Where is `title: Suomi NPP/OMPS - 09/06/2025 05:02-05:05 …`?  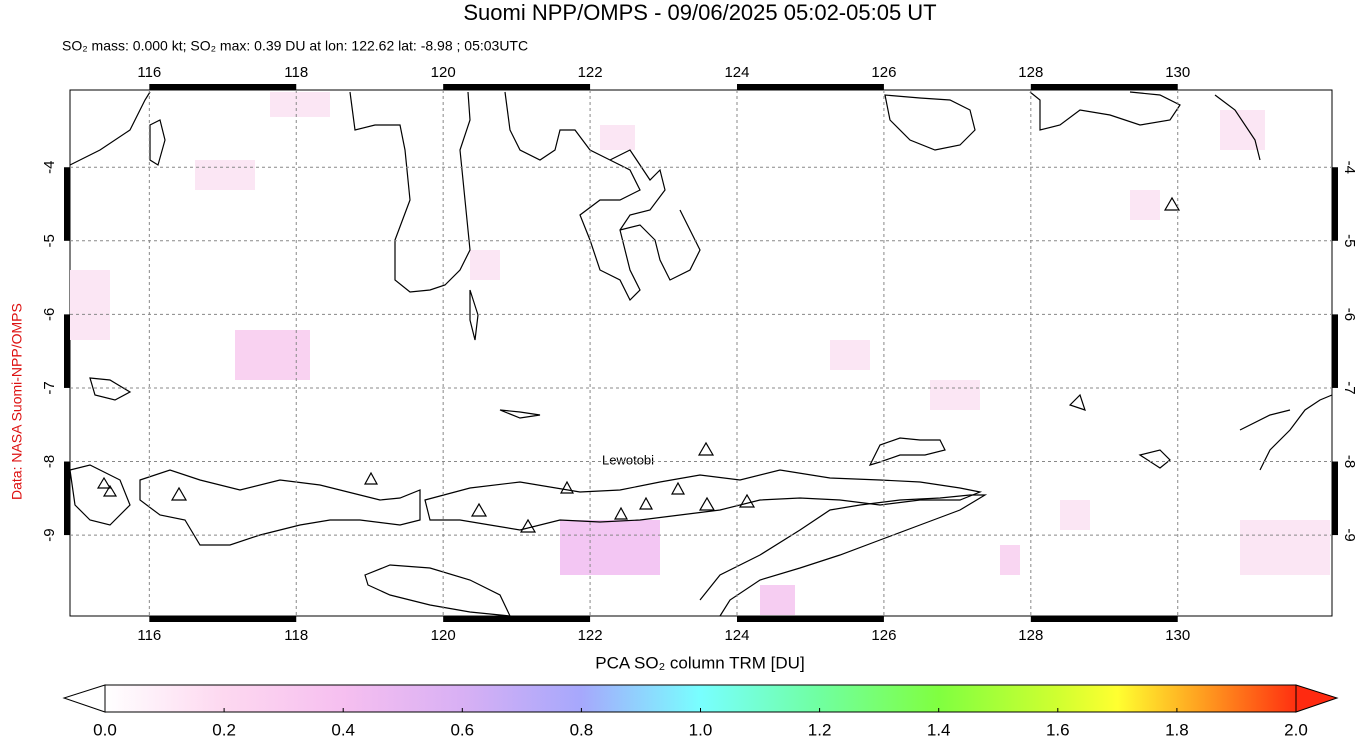
title: Suomi NPP/OMPS - 09/06/2025 05:02-05:05 … is located at coordinates (699, 12).